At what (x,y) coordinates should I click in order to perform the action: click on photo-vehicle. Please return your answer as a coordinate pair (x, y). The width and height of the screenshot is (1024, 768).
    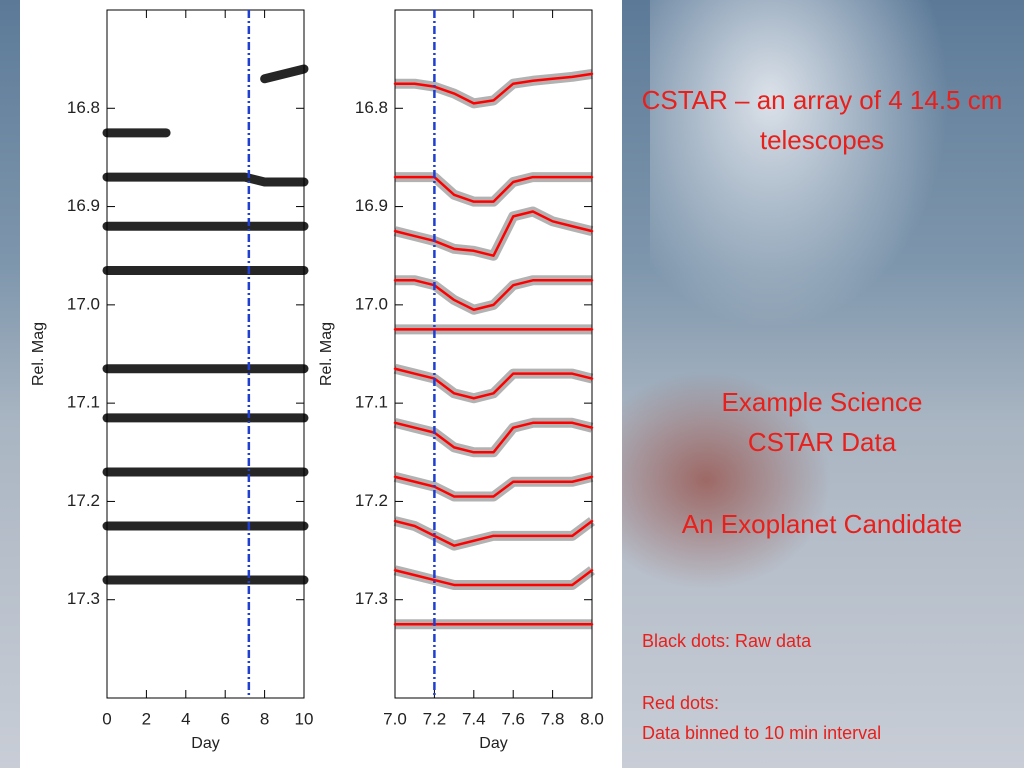
    Looking at the image, I should click on (727, 480).